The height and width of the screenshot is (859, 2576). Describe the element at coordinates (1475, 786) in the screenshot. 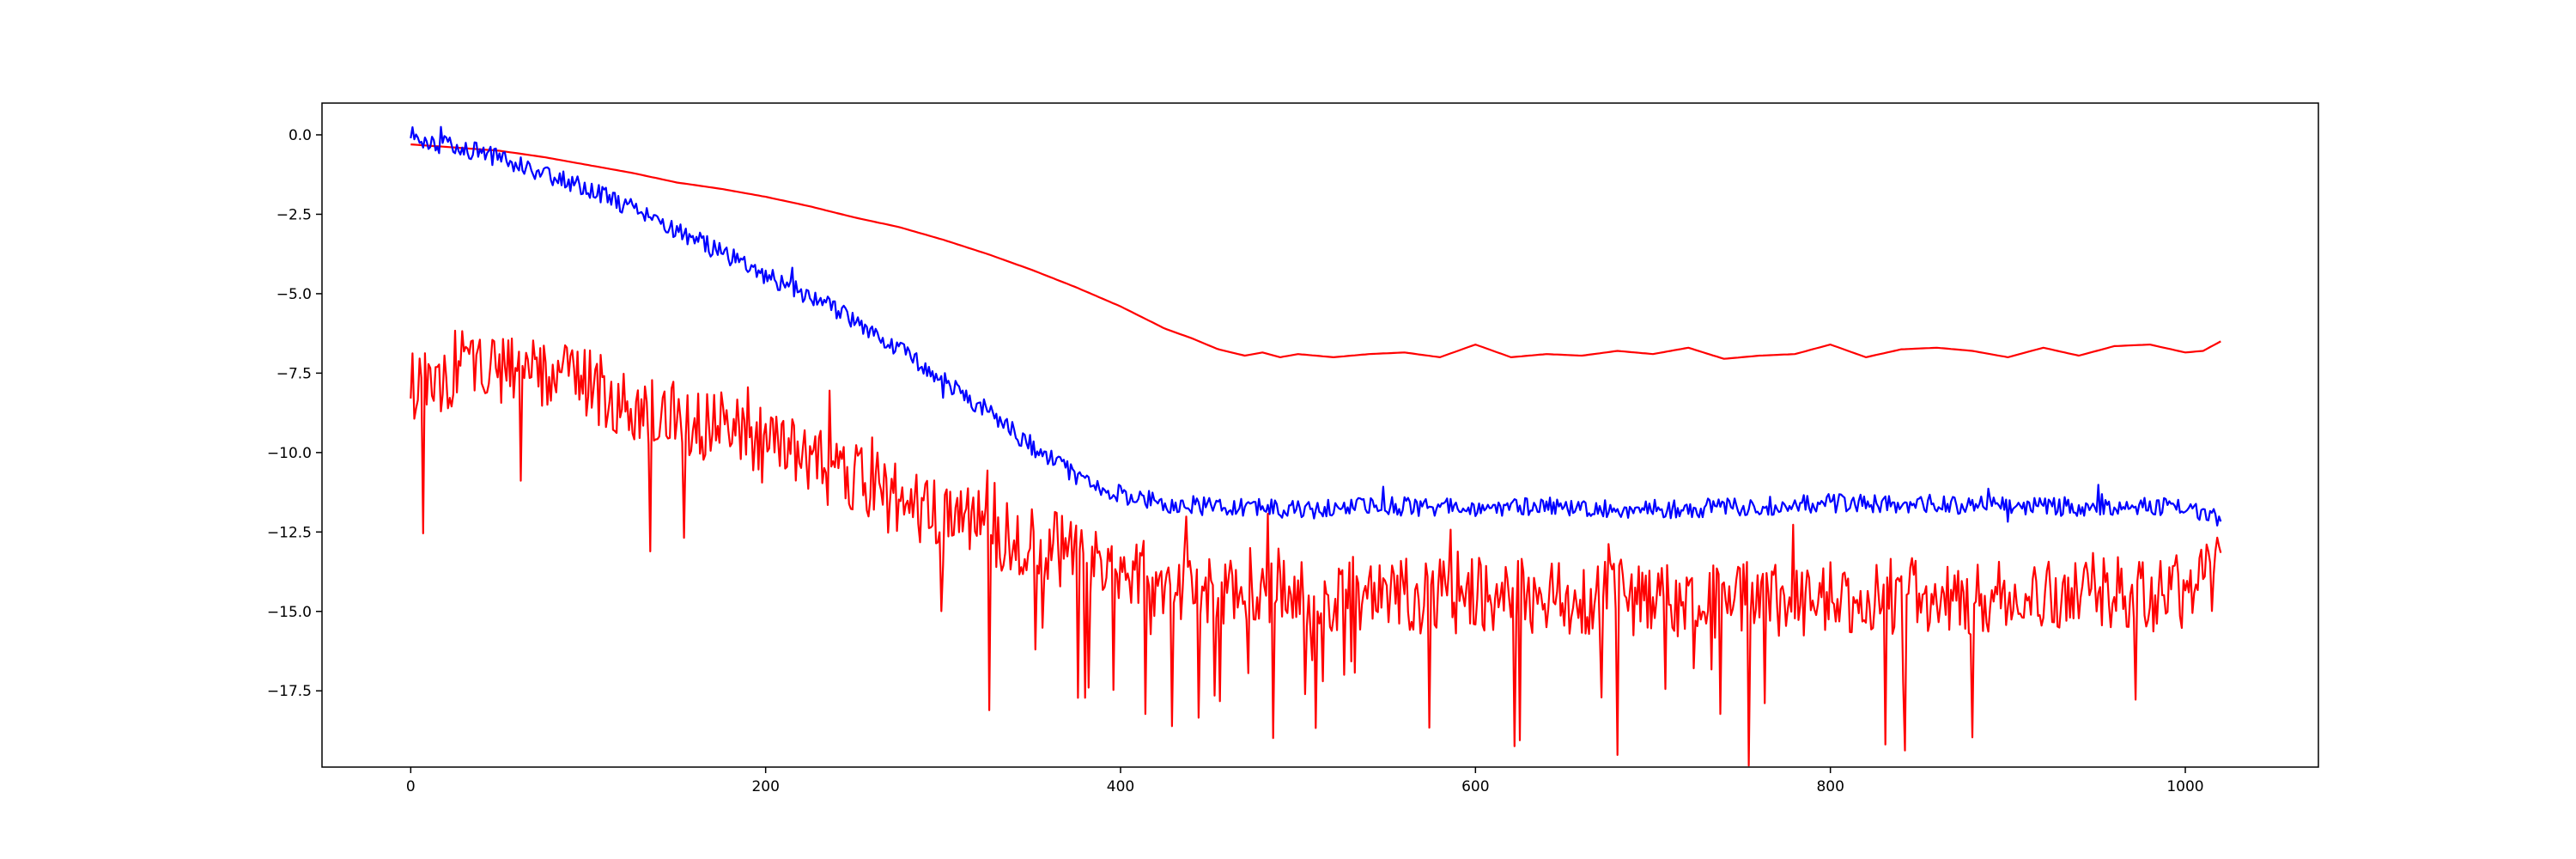

I see `x-tick-label: 600` at that location.